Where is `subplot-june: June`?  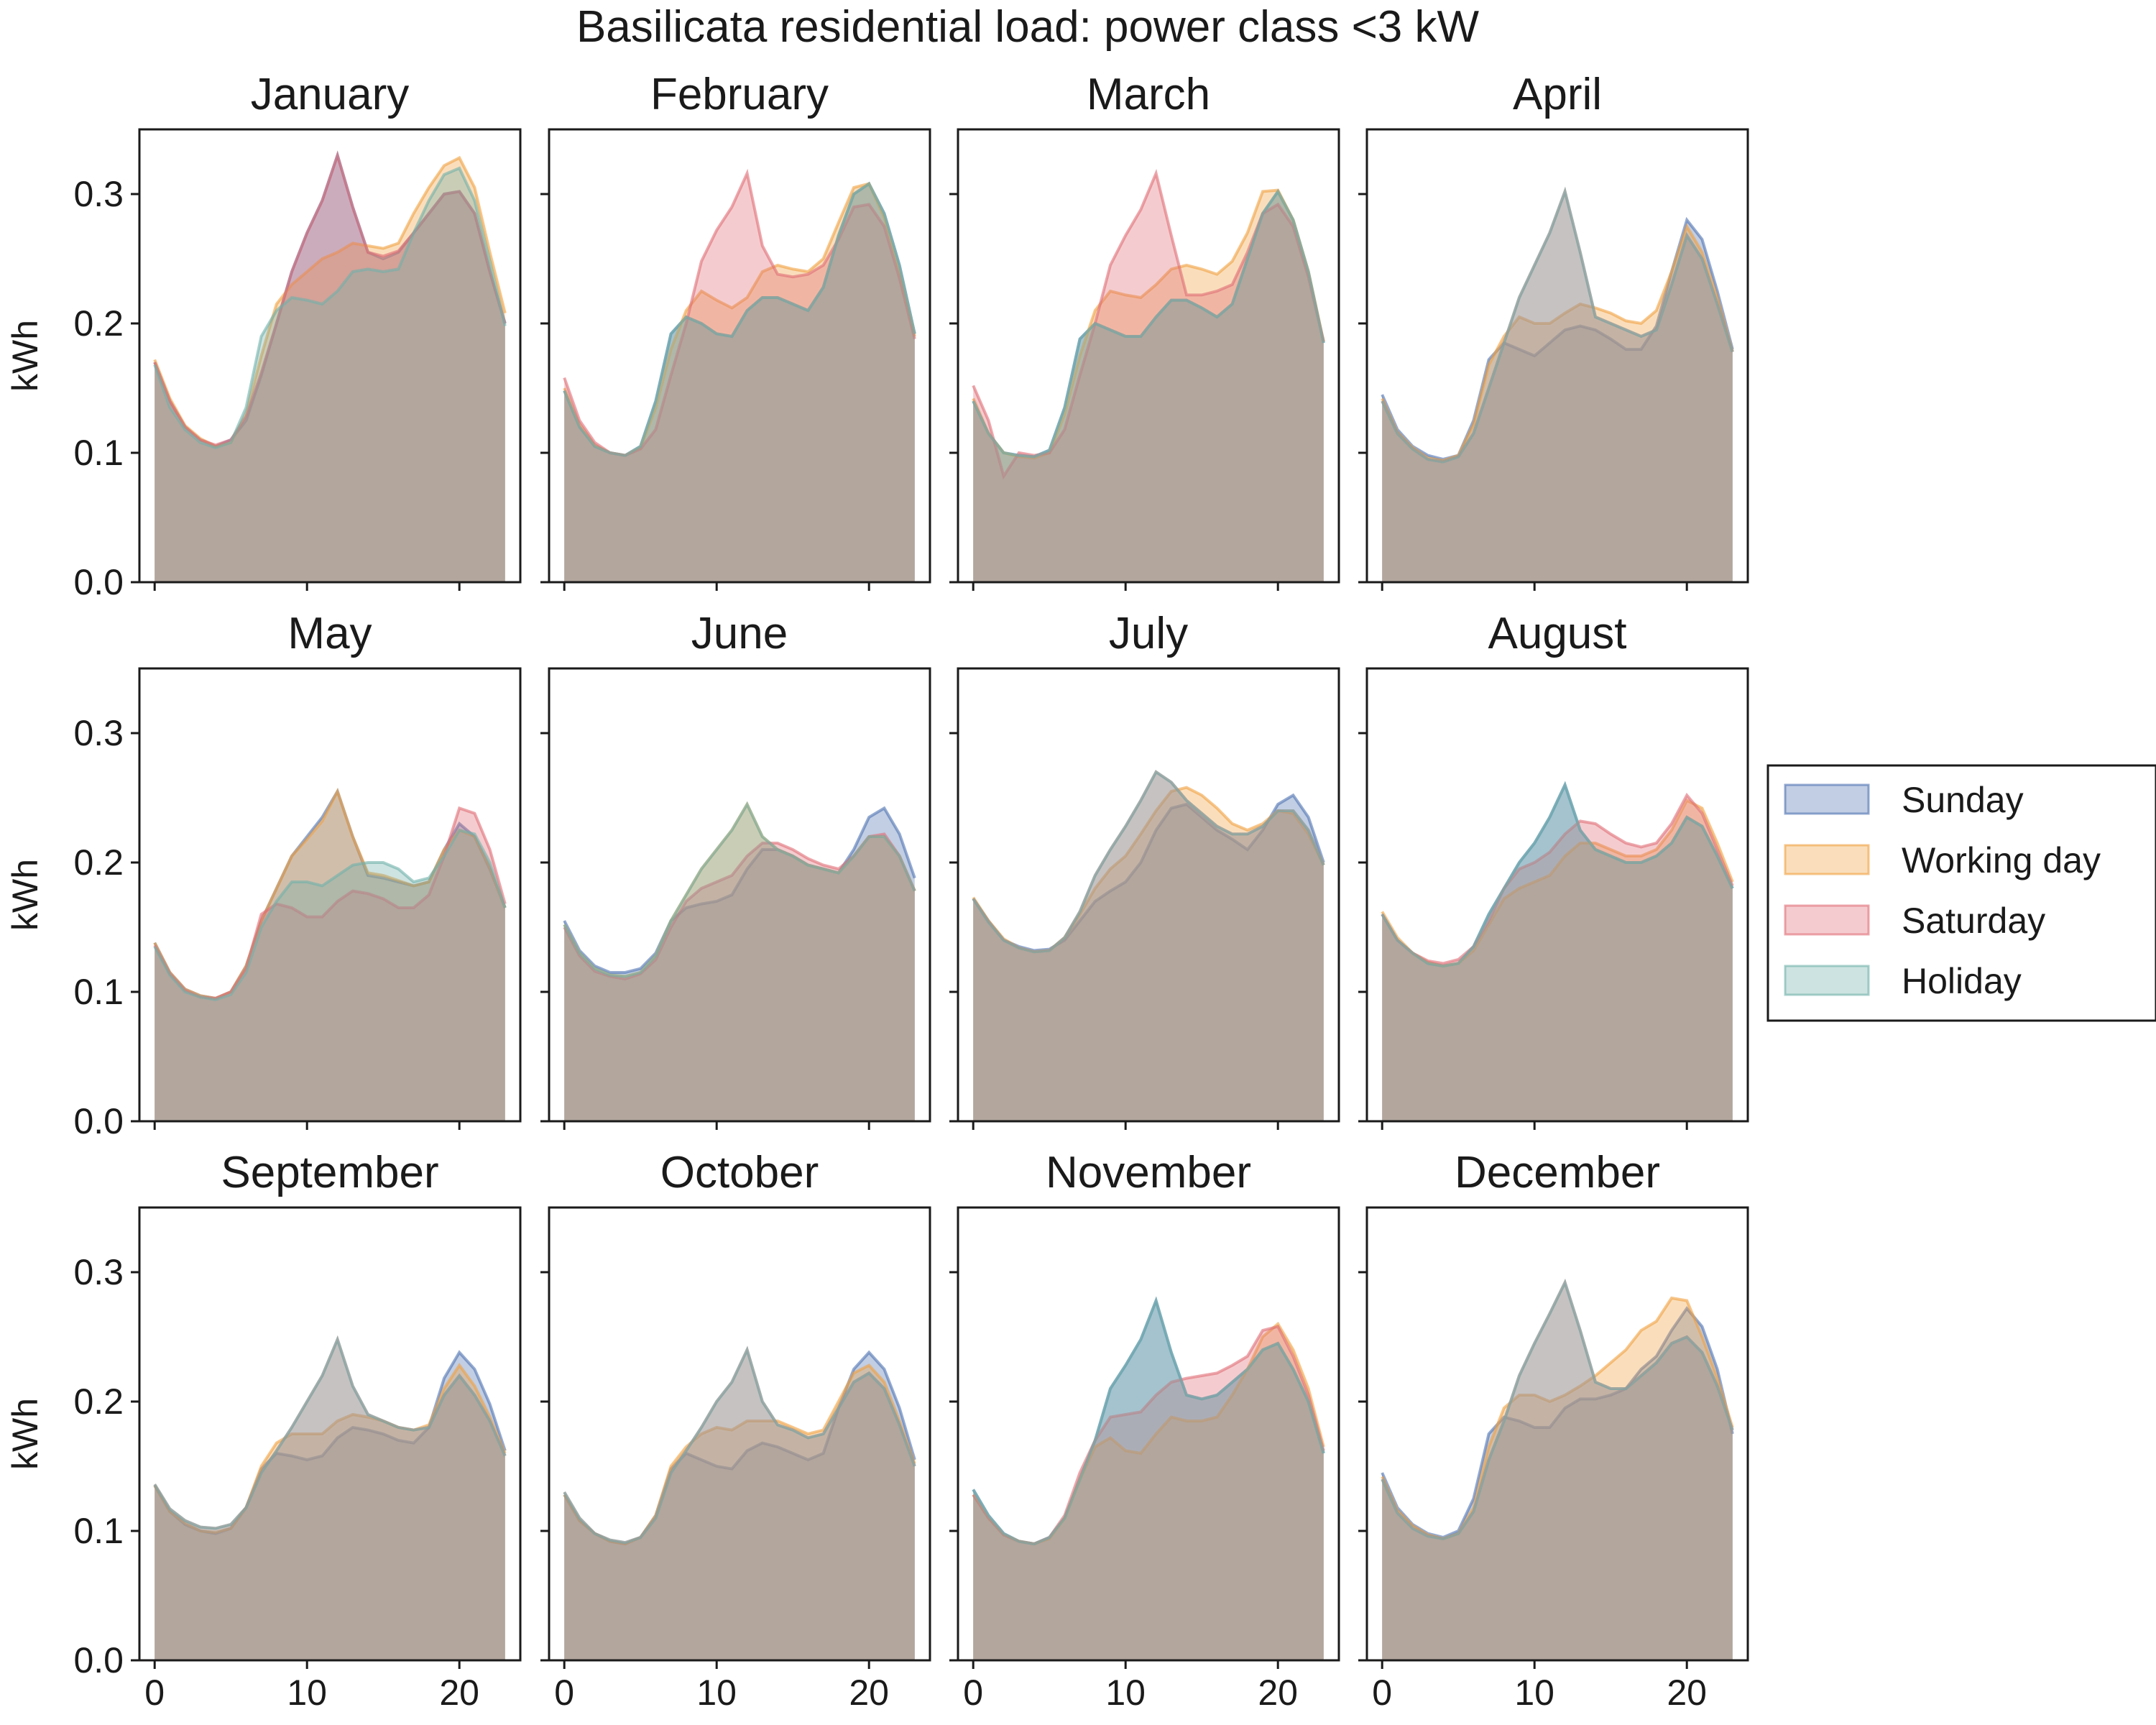 subplot-june: June is located at coordinates (735, 869).